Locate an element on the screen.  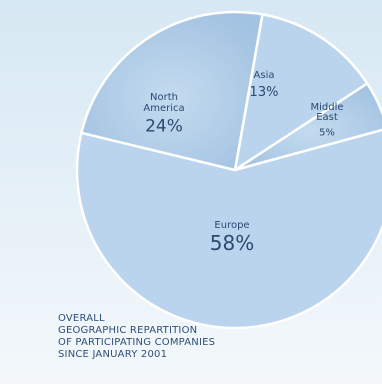
slice-percent-europe: 58% is located at coordinates (232, 243).